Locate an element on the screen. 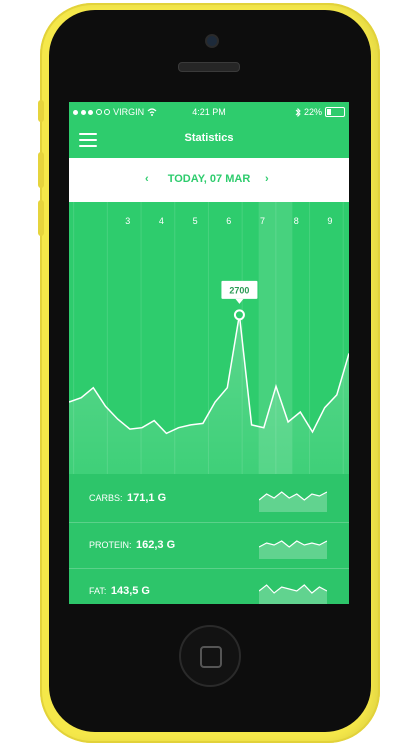  macro-label: CARBS: 171,1 G is located at coordinates (128, 498).